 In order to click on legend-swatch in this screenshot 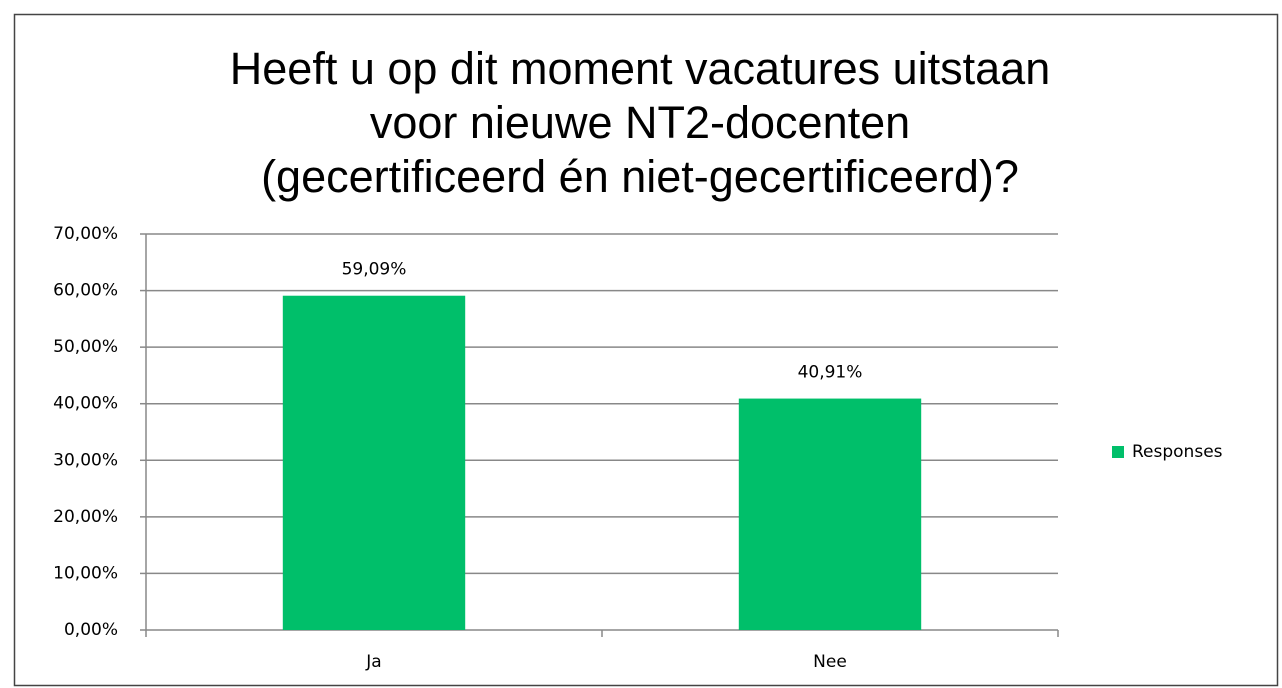, I will do `click(1118, 452)`.